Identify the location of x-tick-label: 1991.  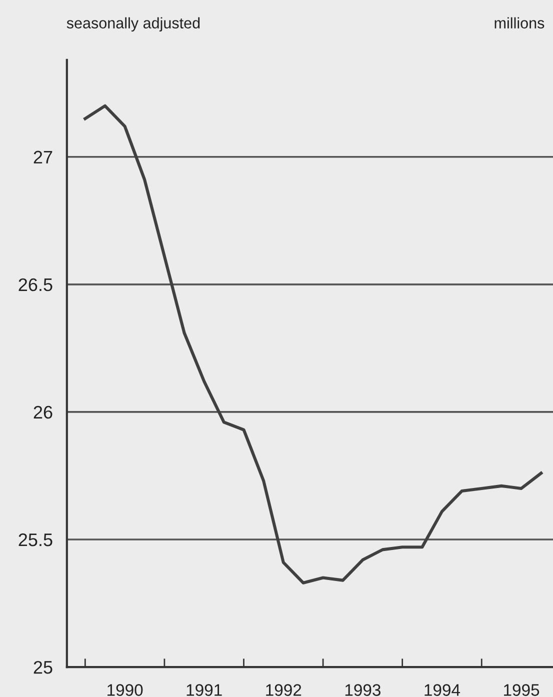
(204, 690).